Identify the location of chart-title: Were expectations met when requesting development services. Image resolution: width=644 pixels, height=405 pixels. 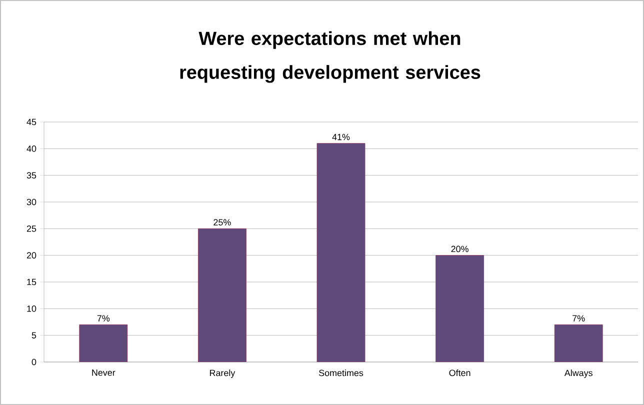
(330, 57).